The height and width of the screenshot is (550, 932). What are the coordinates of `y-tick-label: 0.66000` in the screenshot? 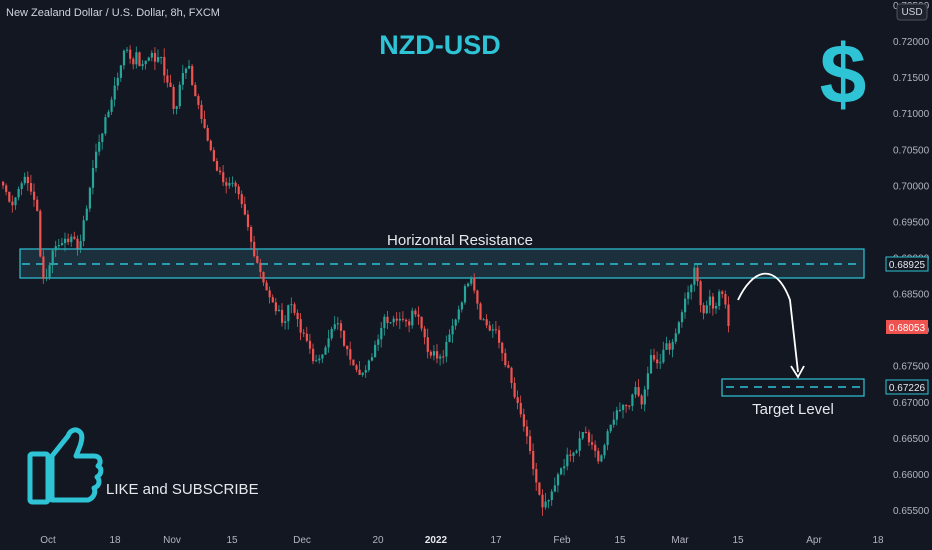 It's located at (911, 475).